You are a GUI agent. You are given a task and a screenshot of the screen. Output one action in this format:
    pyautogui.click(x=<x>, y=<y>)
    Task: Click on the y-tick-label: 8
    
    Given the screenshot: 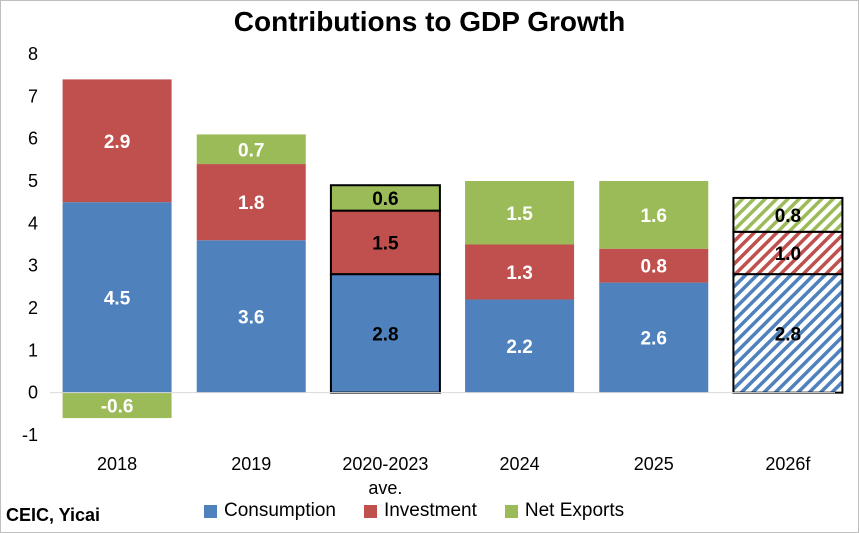 What is the action you would take?
    pyautogui.click(x=33, y=54)
    